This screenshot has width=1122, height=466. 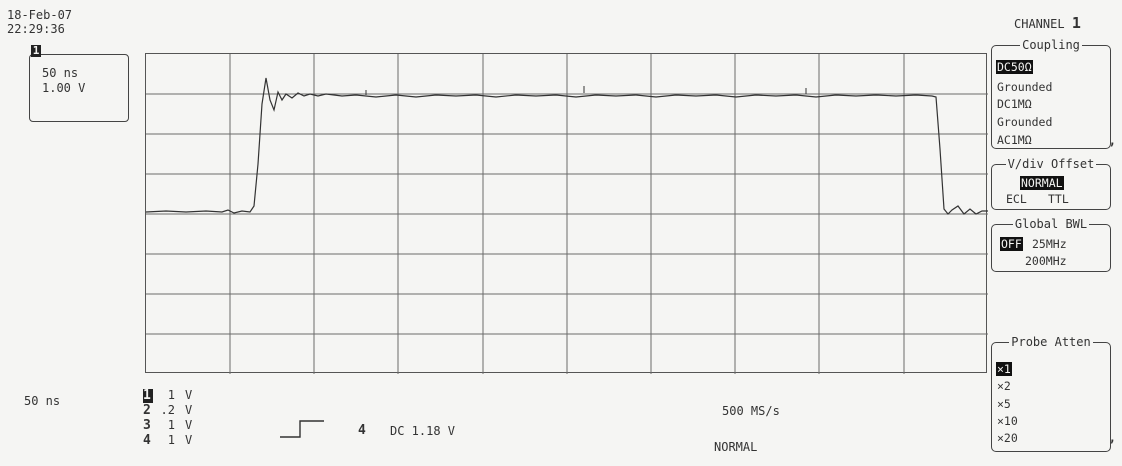 I want to click on channel-row-2: 2.2 V, so click(x=167, y=410).